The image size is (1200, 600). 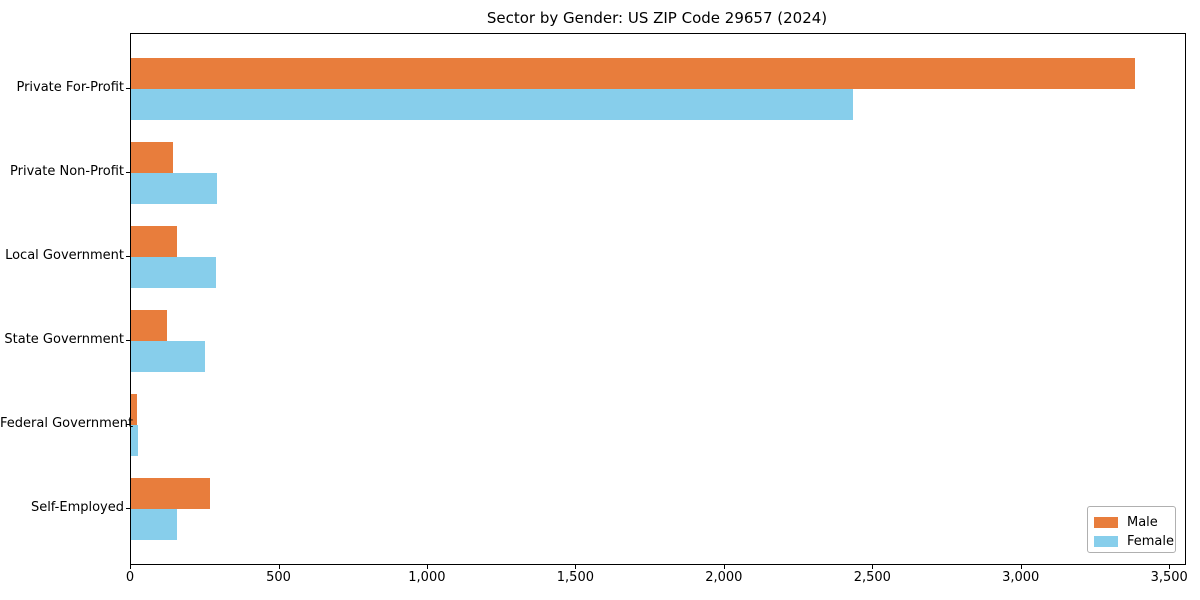 I want to click on female-swatch, so click(x=1106, y=541).